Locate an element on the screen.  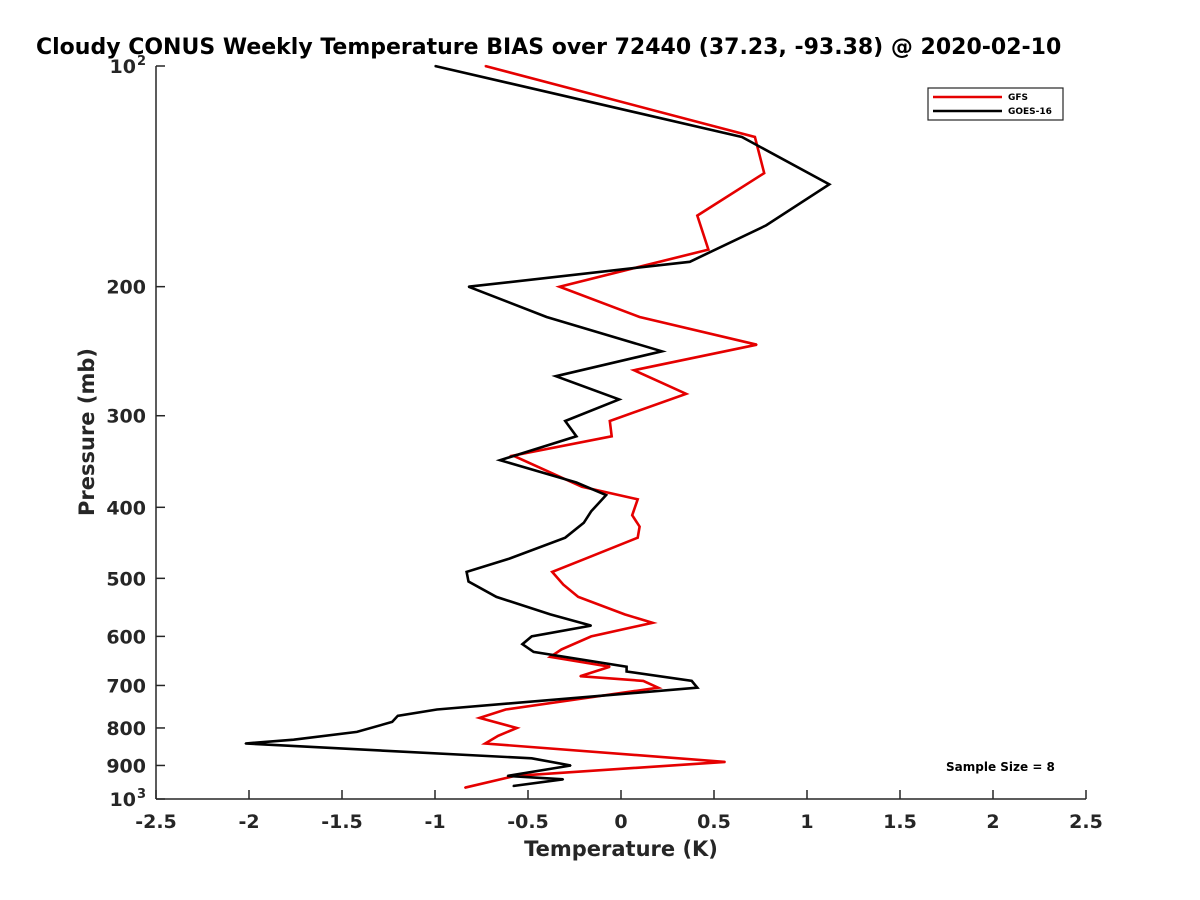
x-tick-label: 2 is located at coordinates (992, 822).